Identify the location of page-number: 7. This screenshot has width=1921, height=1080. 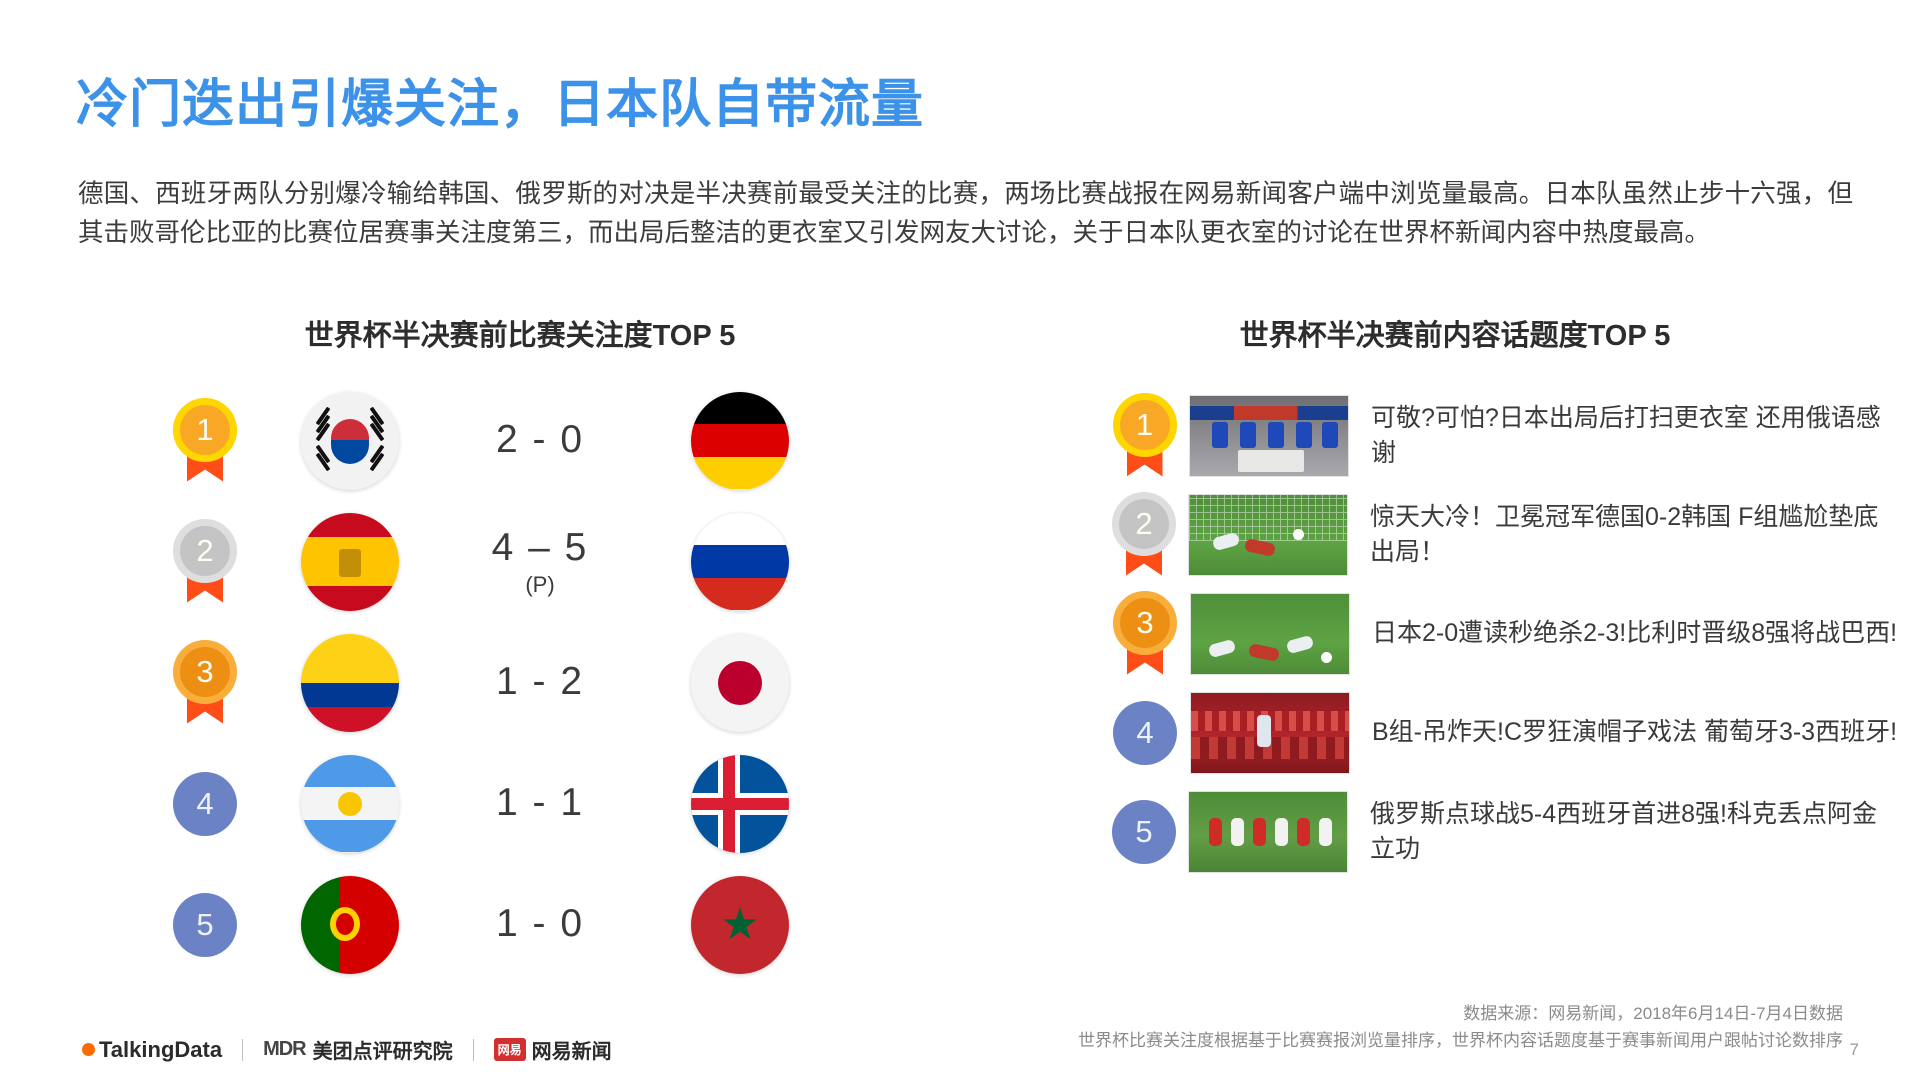
(1854, 1049).